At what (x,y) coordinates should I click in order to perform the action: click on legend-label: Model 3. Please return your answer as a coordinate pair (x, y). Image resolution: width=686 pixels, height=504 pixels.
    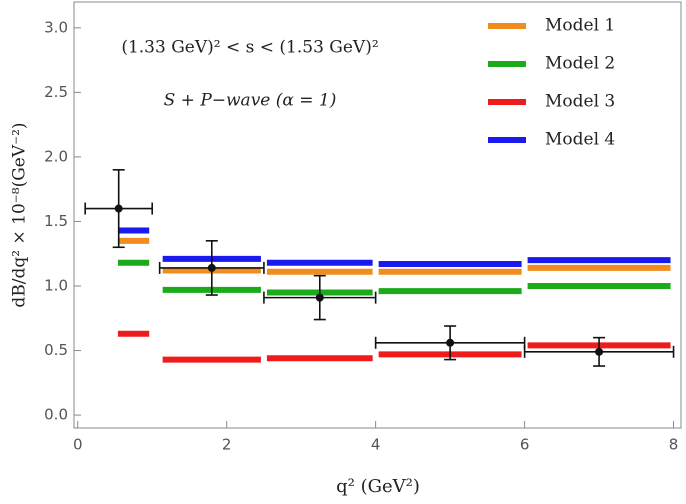
    Looking at the image, I should click on (580, 102).